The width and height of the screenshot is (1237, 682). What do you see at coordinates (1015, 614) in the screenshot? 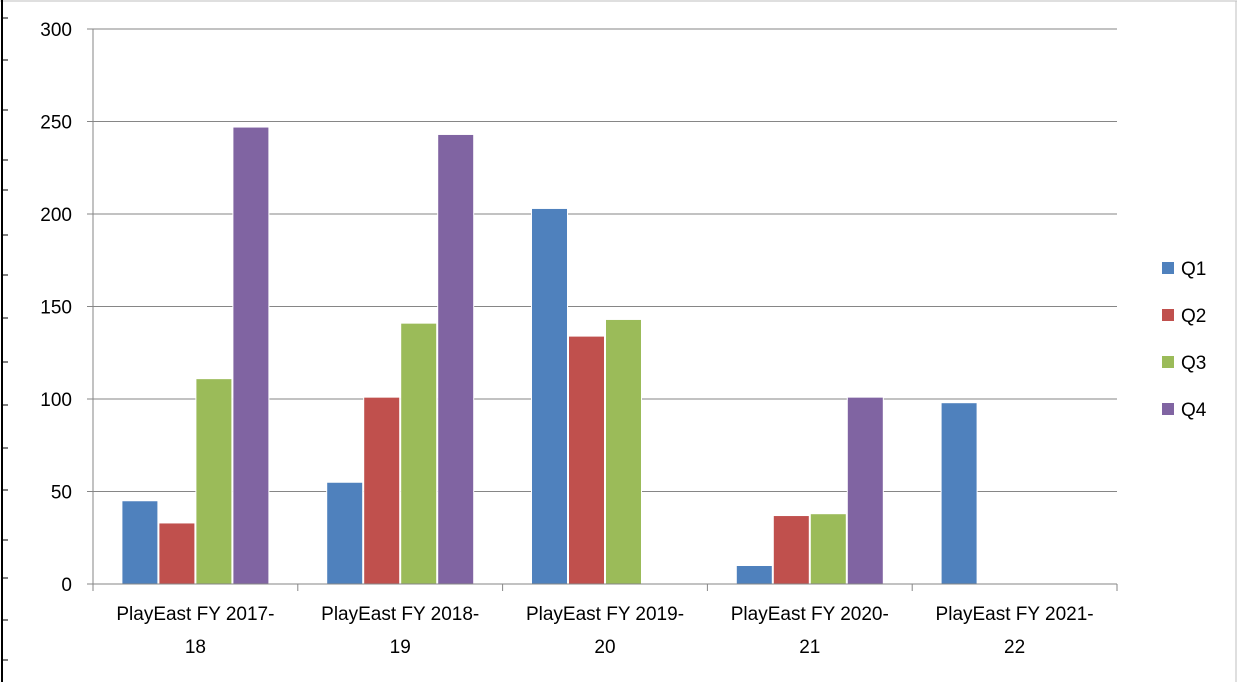
I see `x-tick-label: PlayEast FY 2021-` at bounding box center [1015, 614].